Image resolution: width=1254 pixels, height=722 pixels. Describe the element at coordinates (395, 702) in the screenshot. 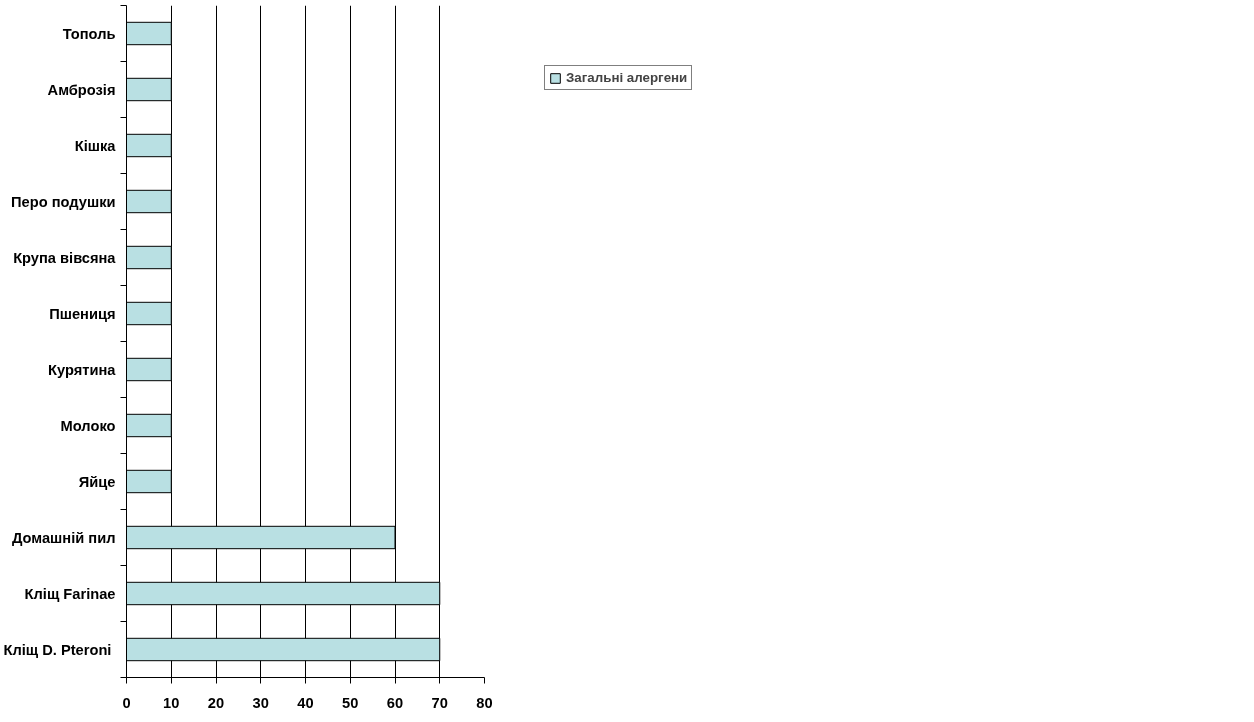

I see `x-tick-label: 60` at that location.